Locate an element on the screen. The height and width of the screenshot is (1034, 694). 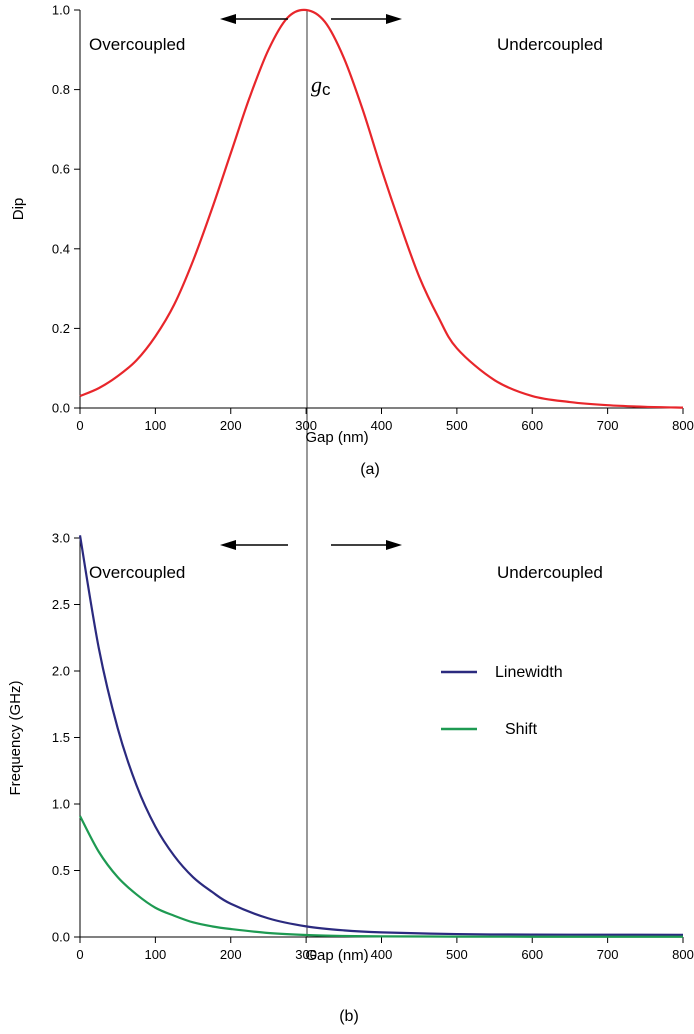
panel-b-x-tick-label-600: 600 is located at coordinates (532, 954).